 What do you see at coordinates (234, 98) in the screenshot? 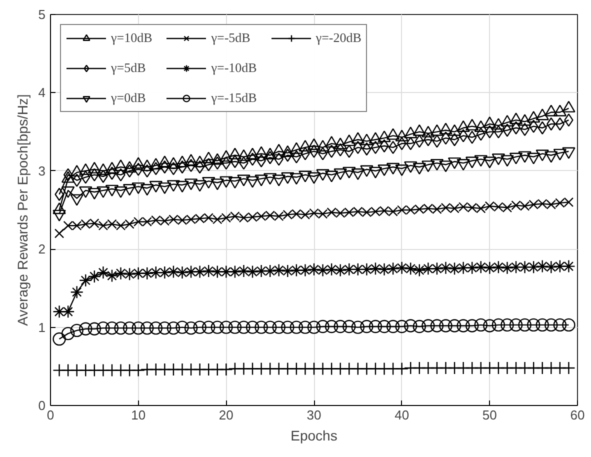
I see `legend-label: γ=-15dB` at bounding box center [234, 98].